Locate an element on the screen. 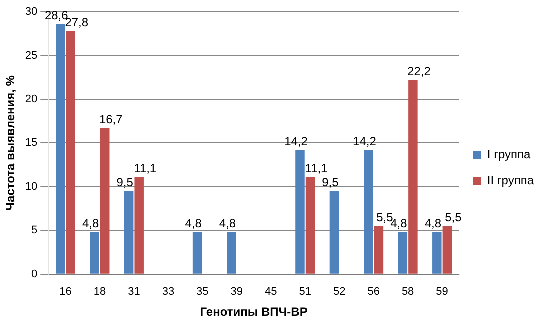 The width and height of the screenshot is (550, 324). legend-label: II группа is located at coordinates (510, 180).